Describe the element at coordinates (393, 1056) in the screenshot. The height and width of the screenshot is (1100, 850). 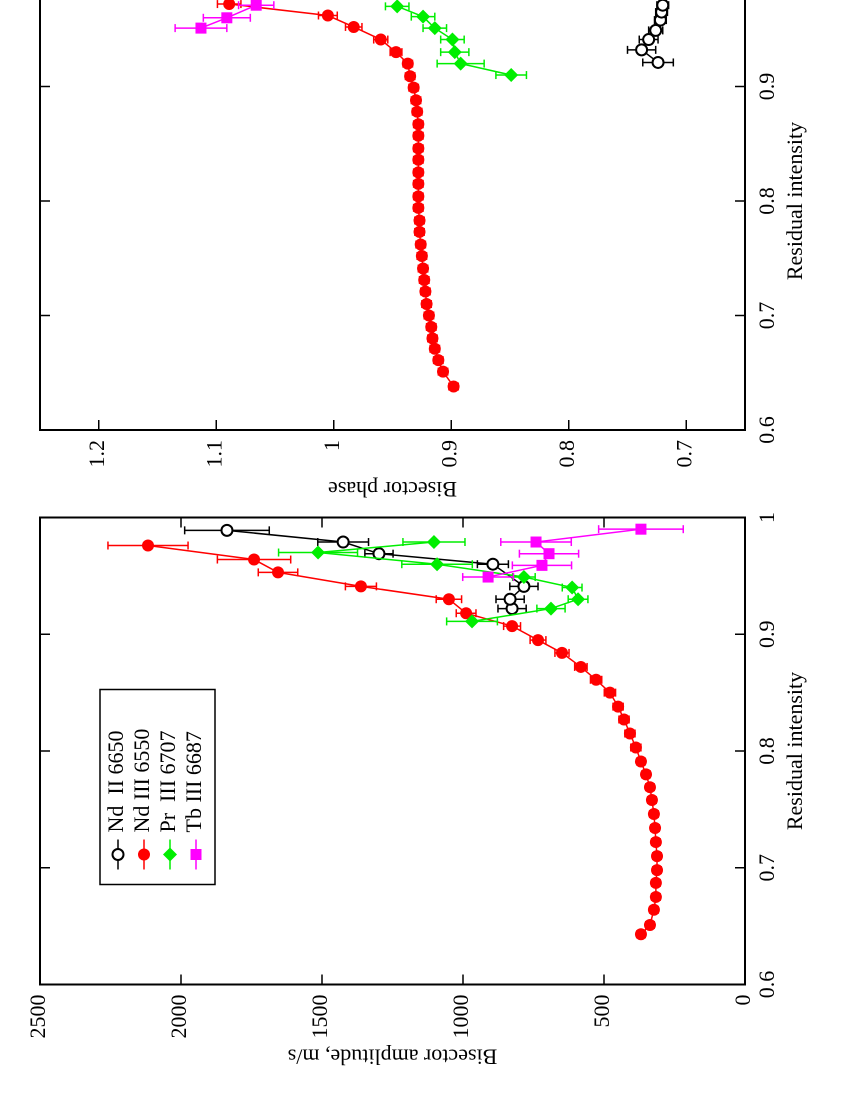
I see `y-axis-label: Bisector amplitude, m/s` at that location.